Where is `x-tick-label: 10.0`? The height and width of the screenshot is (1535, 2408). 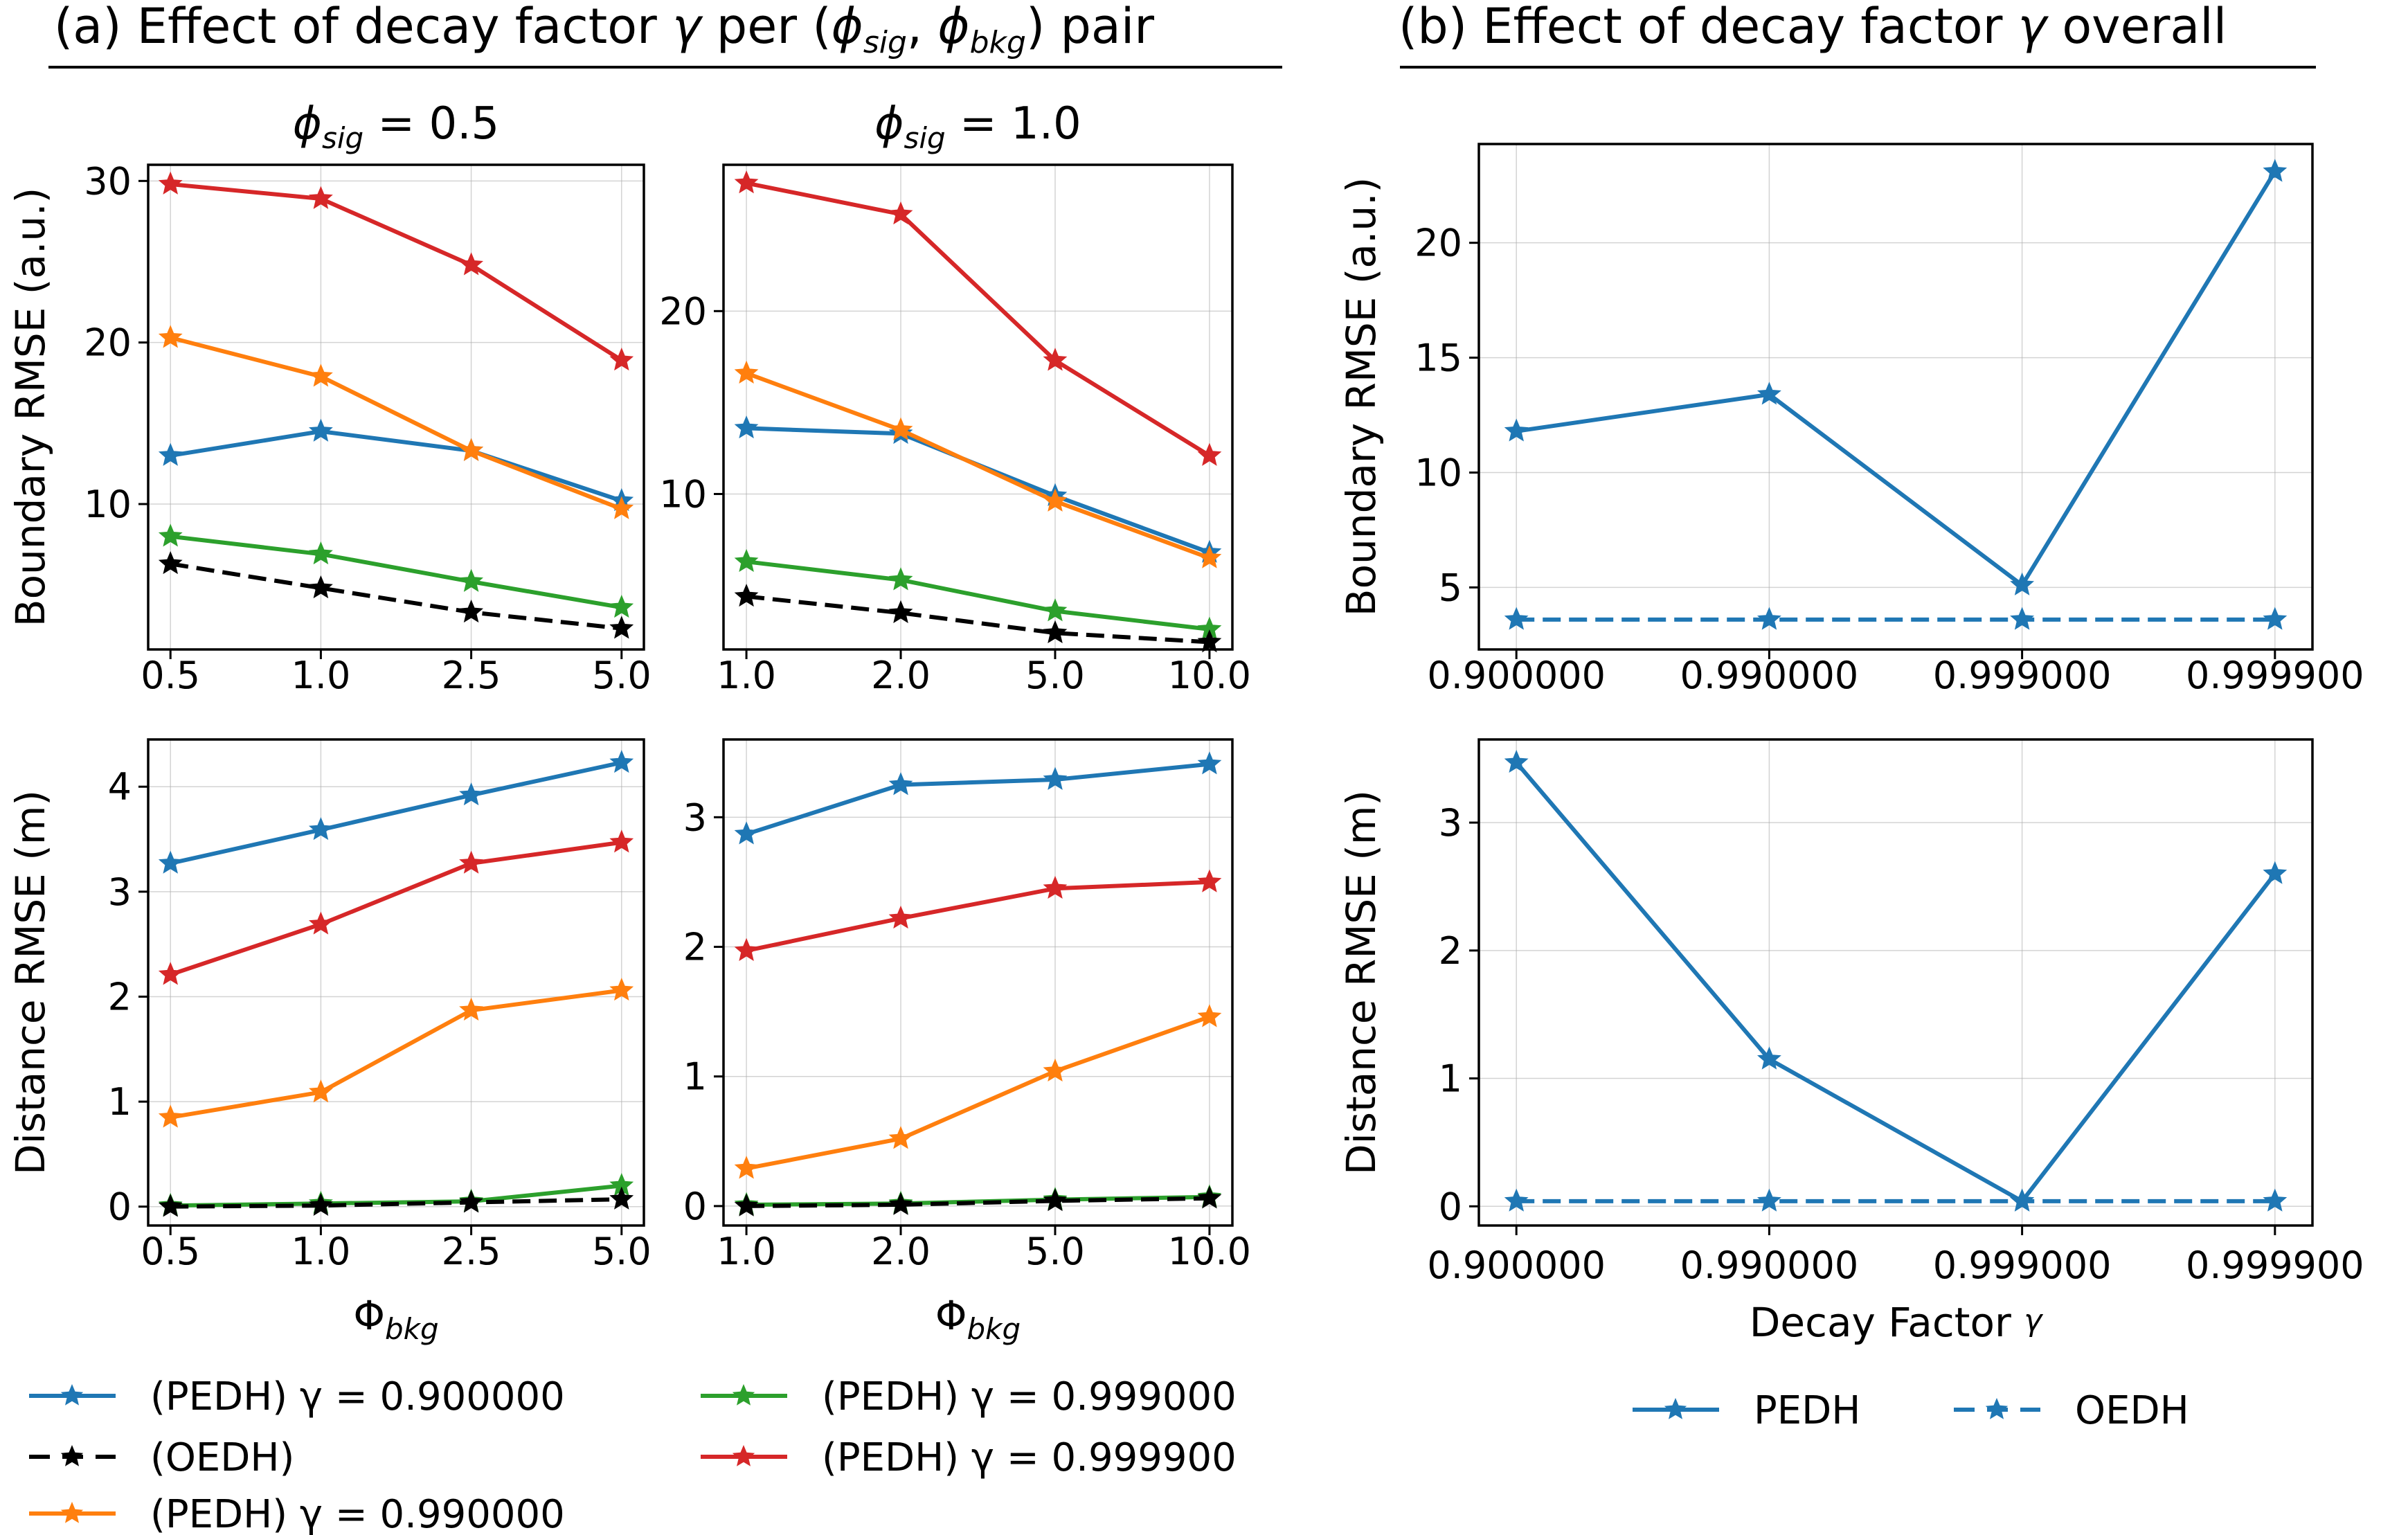
x-tick-label: 10.0 is located at coordinates (1209, 675).